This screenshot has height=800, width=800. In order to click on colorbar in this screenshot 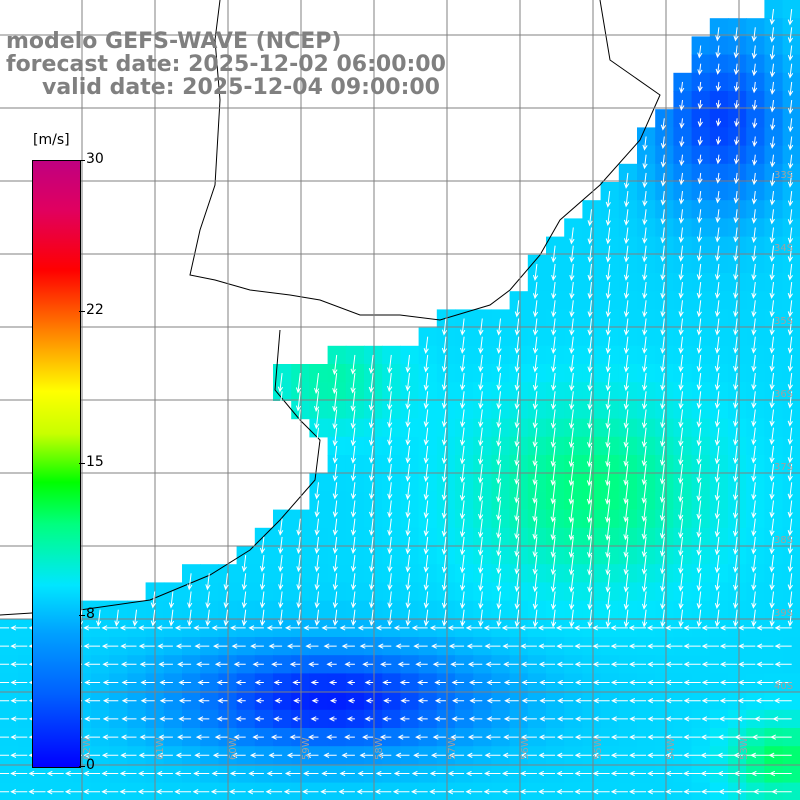, I will do `click(56, 464)`.